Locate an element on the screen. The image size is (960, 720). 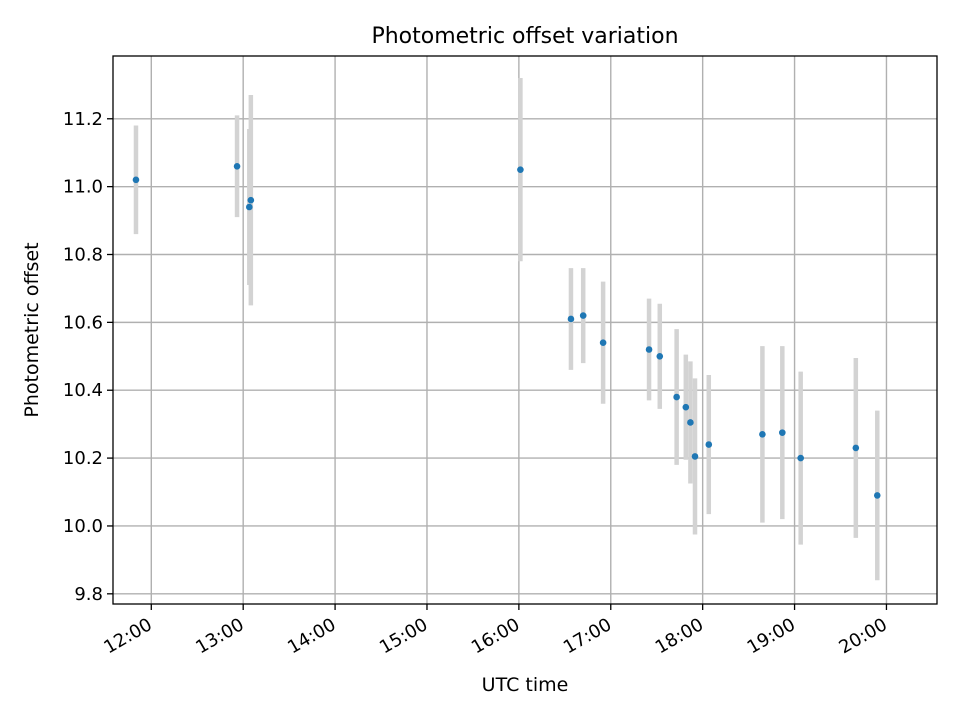
y-tick-label: 11.2 is located at coordinates (83, 119).